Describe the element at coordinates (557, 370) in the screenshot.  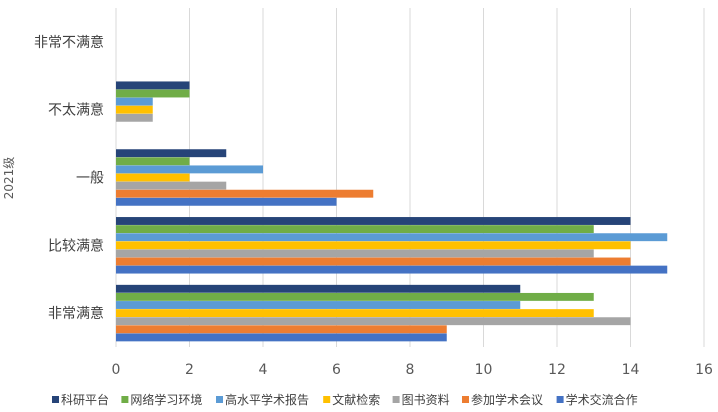
I see `x-tick-label: 12` at that location.